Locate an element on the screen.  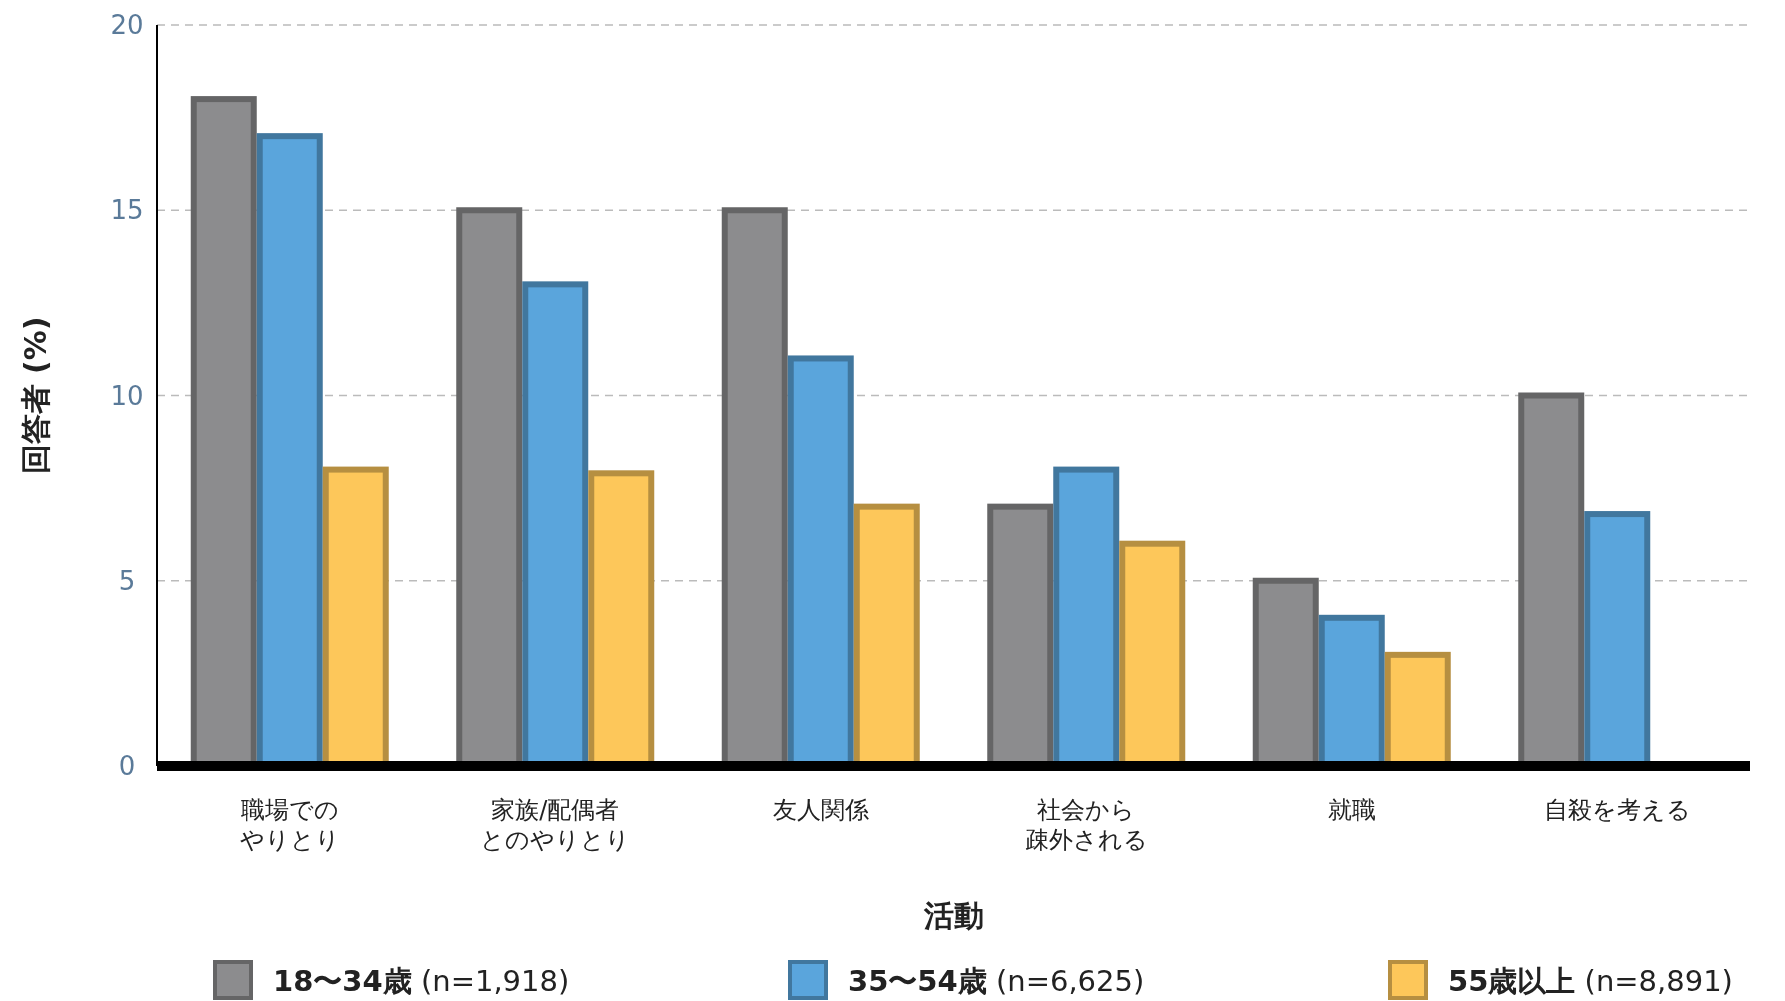
x-tick-label: 就職 is located at coordinates (1351, 810).